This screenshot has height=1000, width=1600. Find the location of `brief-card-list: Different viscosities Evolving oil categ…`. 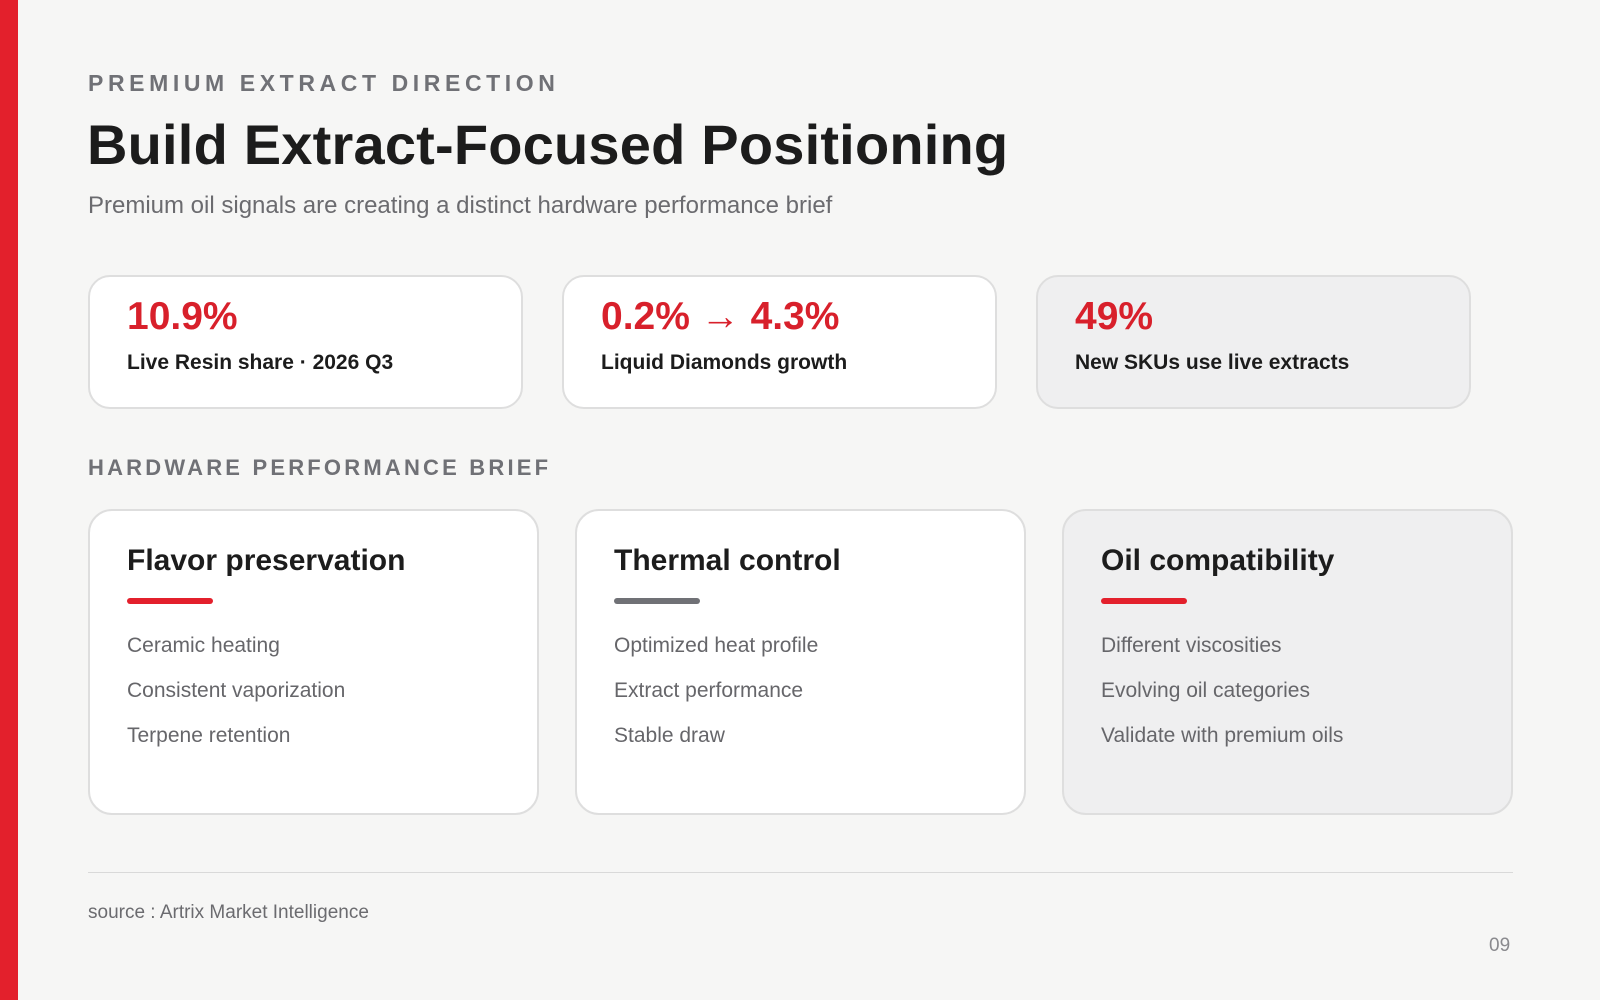

brief-card-list: Different viscosities Evolving oil categ… is located at coordinates (1222, 701).